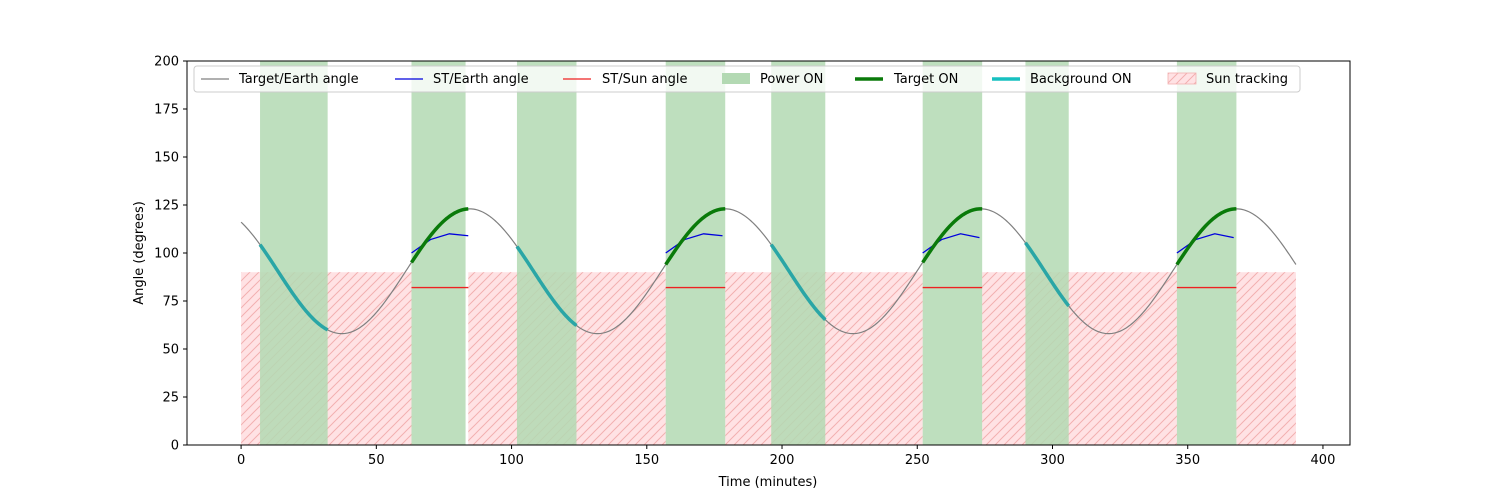 This screenshot has width=1500, height=500. I want to click on y-axis-title: Angle (degrees), so click(139, 253).